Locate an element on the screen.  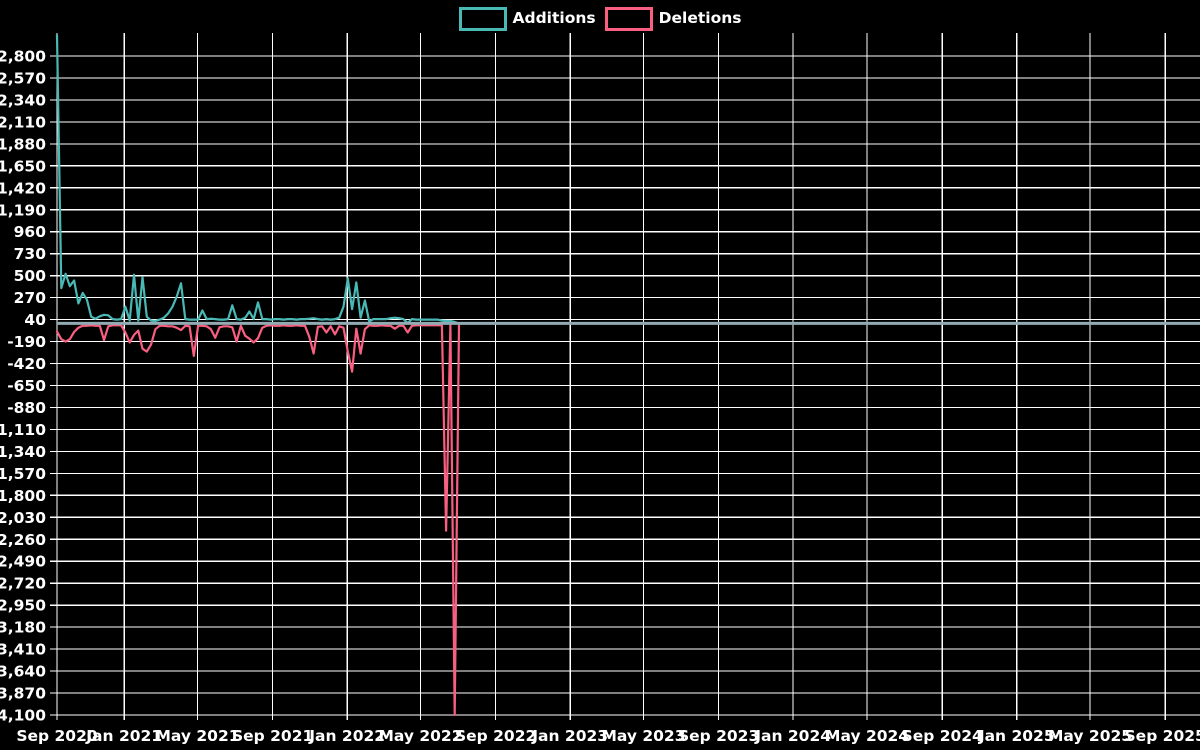
y-tick-label: 1,650 is located at coordinates (23, 166).